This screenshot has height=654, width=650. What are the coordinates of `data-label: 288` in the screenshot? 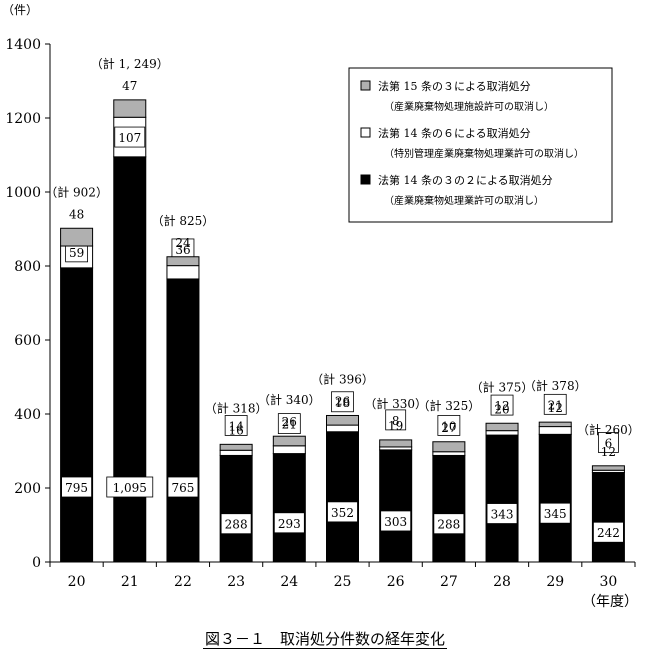 It's located at (448, 525).